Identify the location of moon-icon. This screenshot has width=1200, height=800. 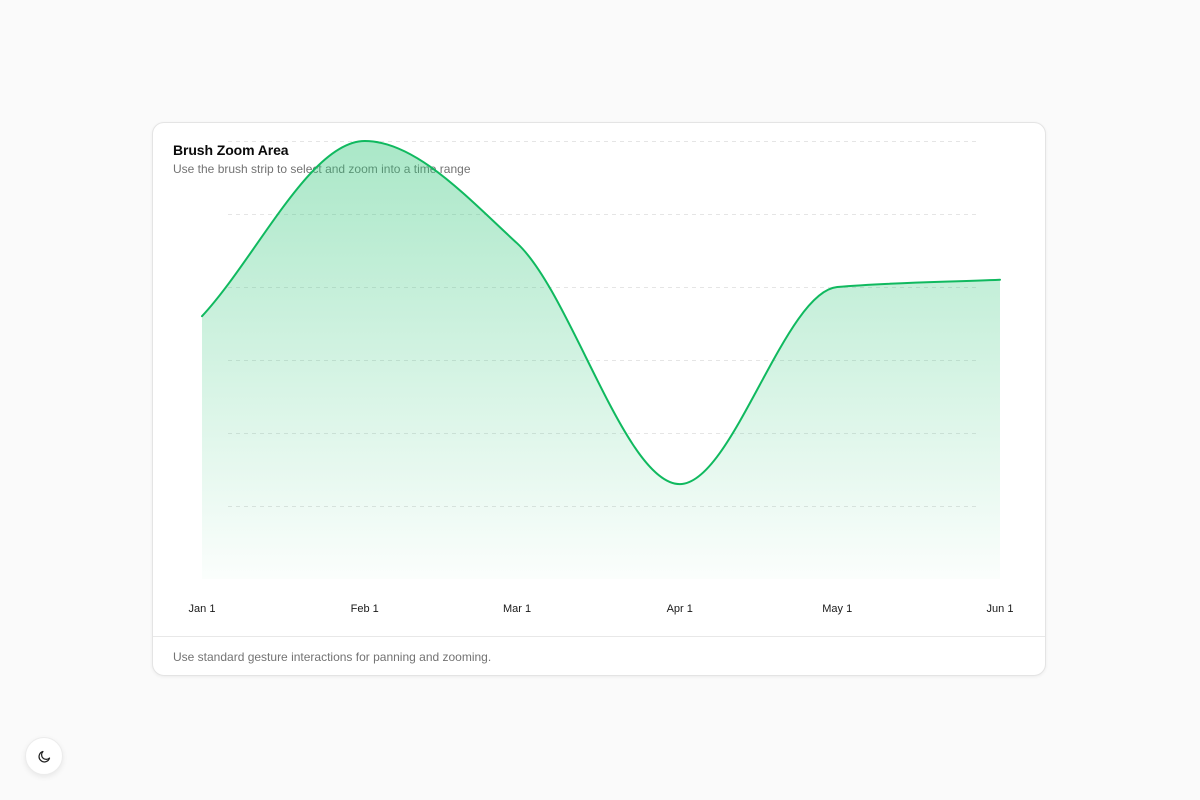
(43, 756).